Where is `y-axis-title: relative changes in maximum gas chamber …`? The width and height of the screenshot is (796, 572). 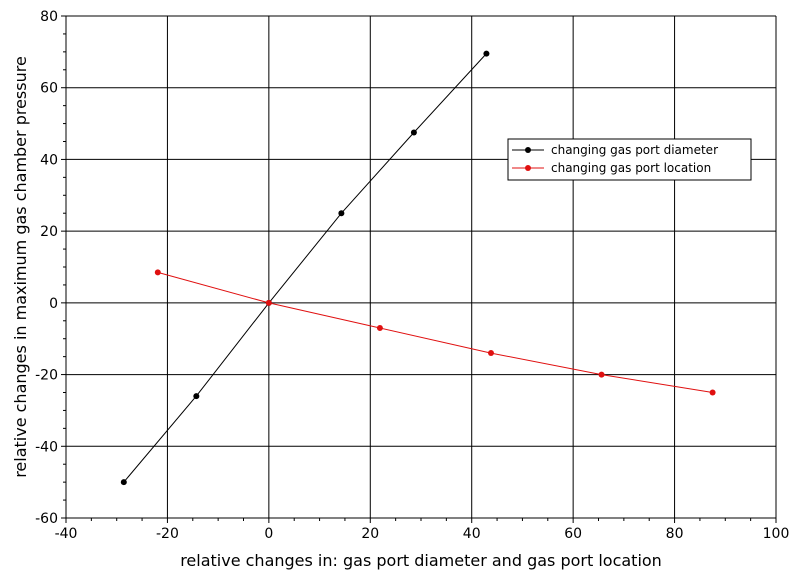
y-axis-title: relative changes in maximum gas chamber … is located at coordinates (20, 267).